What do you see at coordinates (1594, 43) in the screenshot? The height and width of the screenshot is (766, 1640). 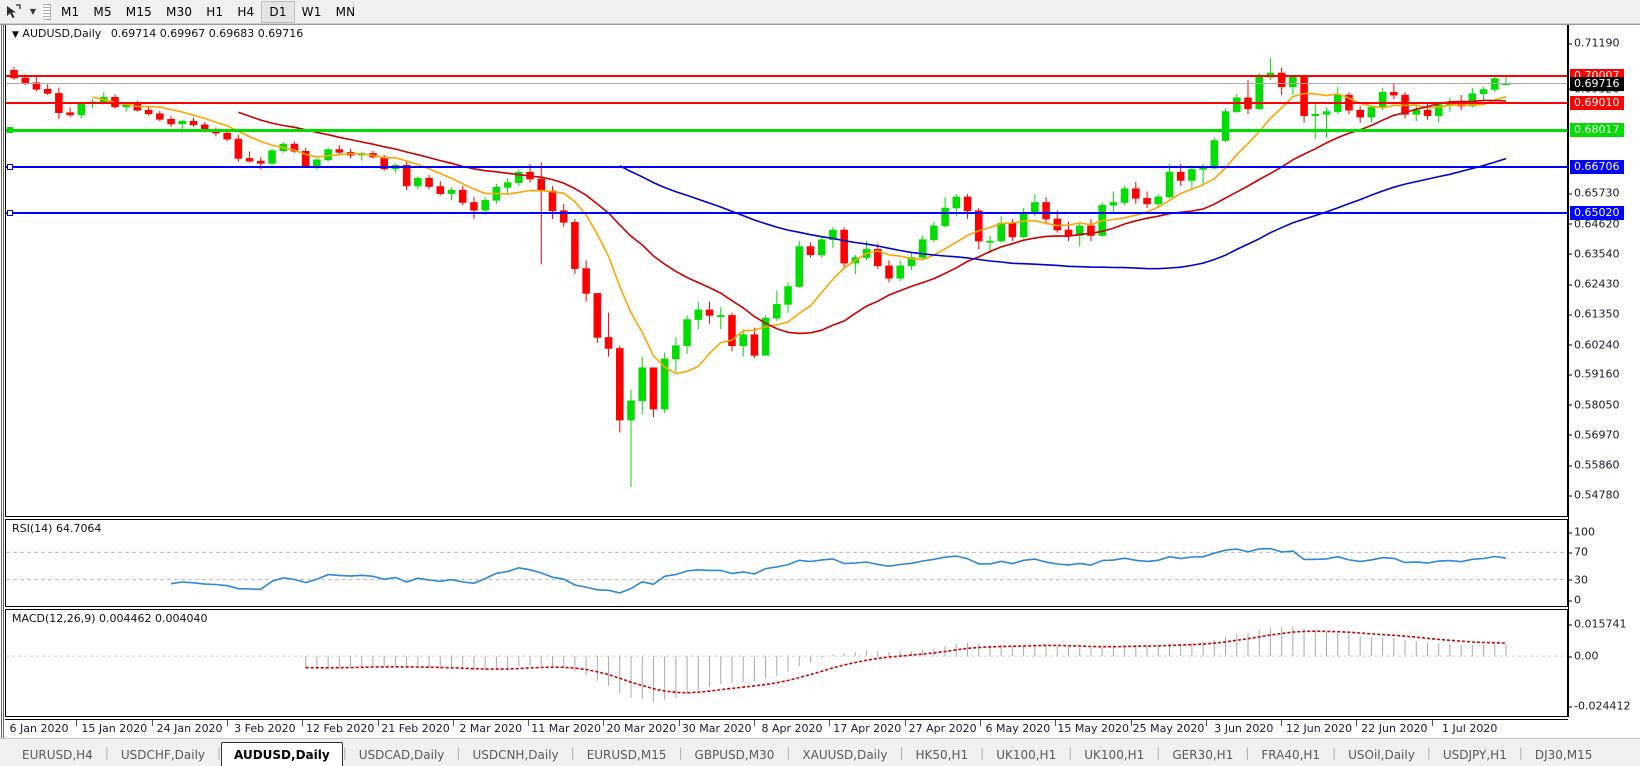 I see `price-tick: 0.71190` at bounding box center [1594, 43].